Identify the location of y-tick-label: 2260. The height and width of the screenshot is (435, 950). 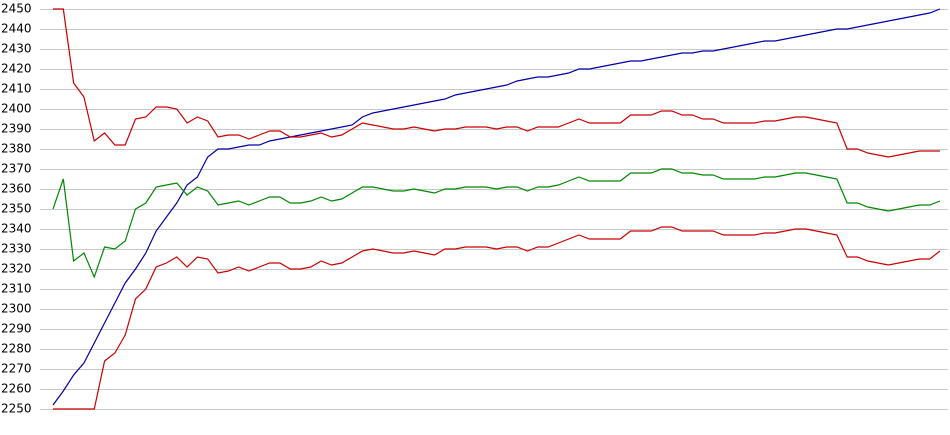
(16, 389).